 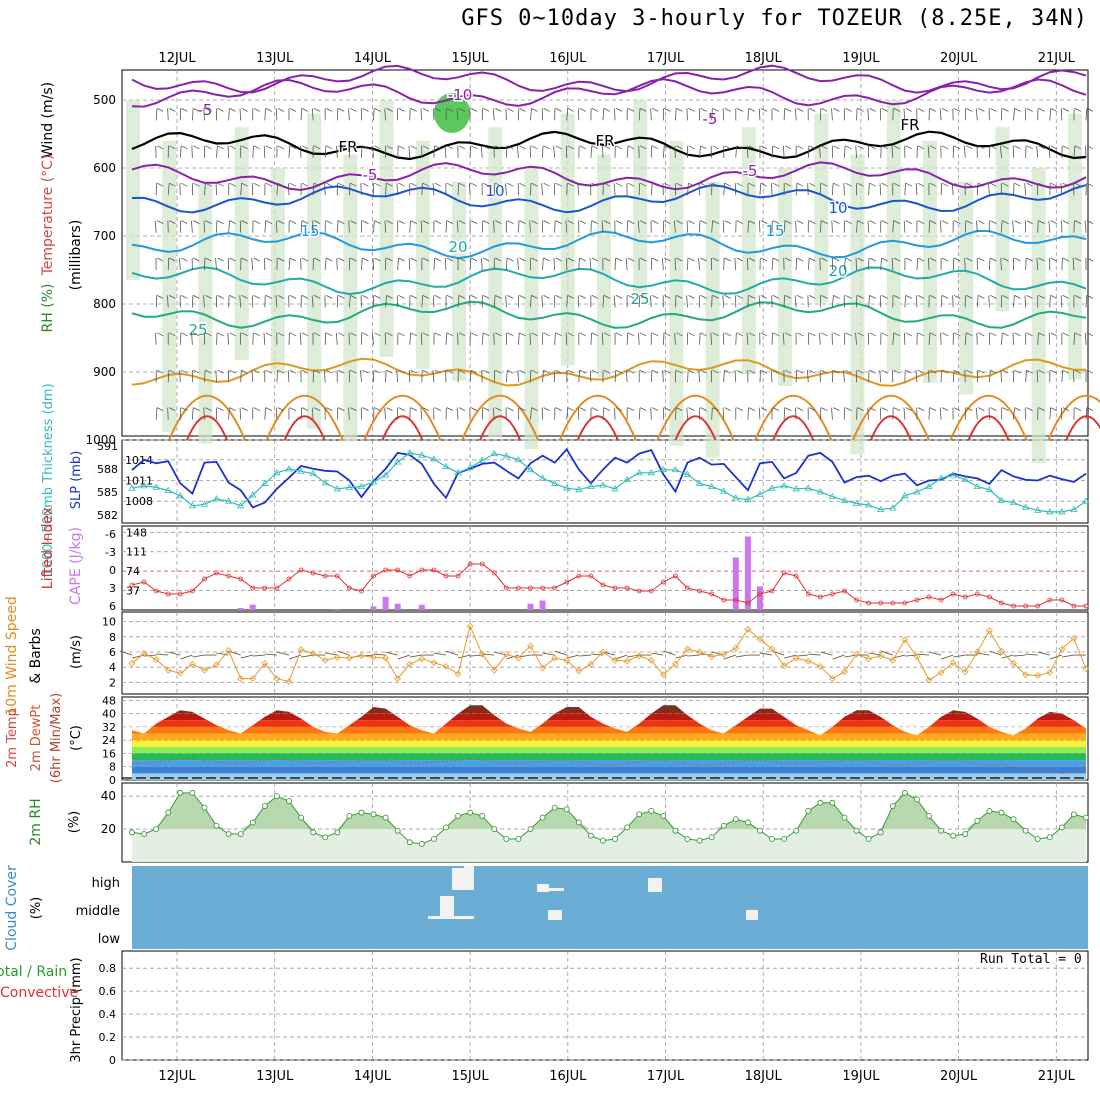 I want to click on cape-bar, so click(x=747, y=573).